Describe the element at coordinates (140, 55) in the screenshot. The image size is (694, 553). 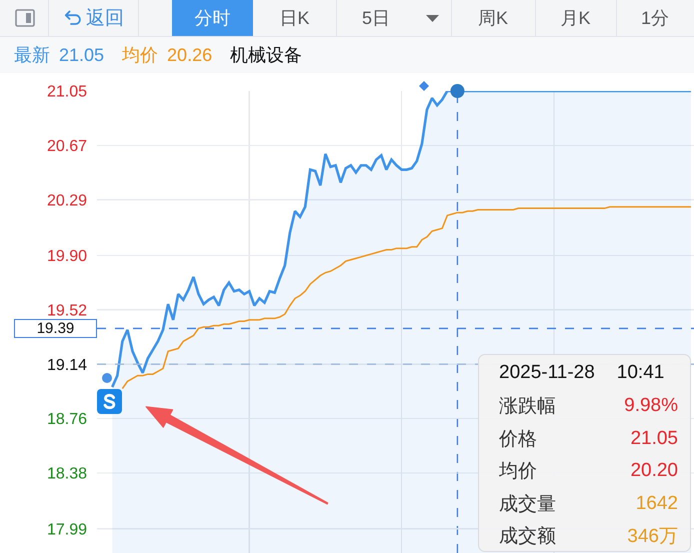
I see `text: 均价` at that location.